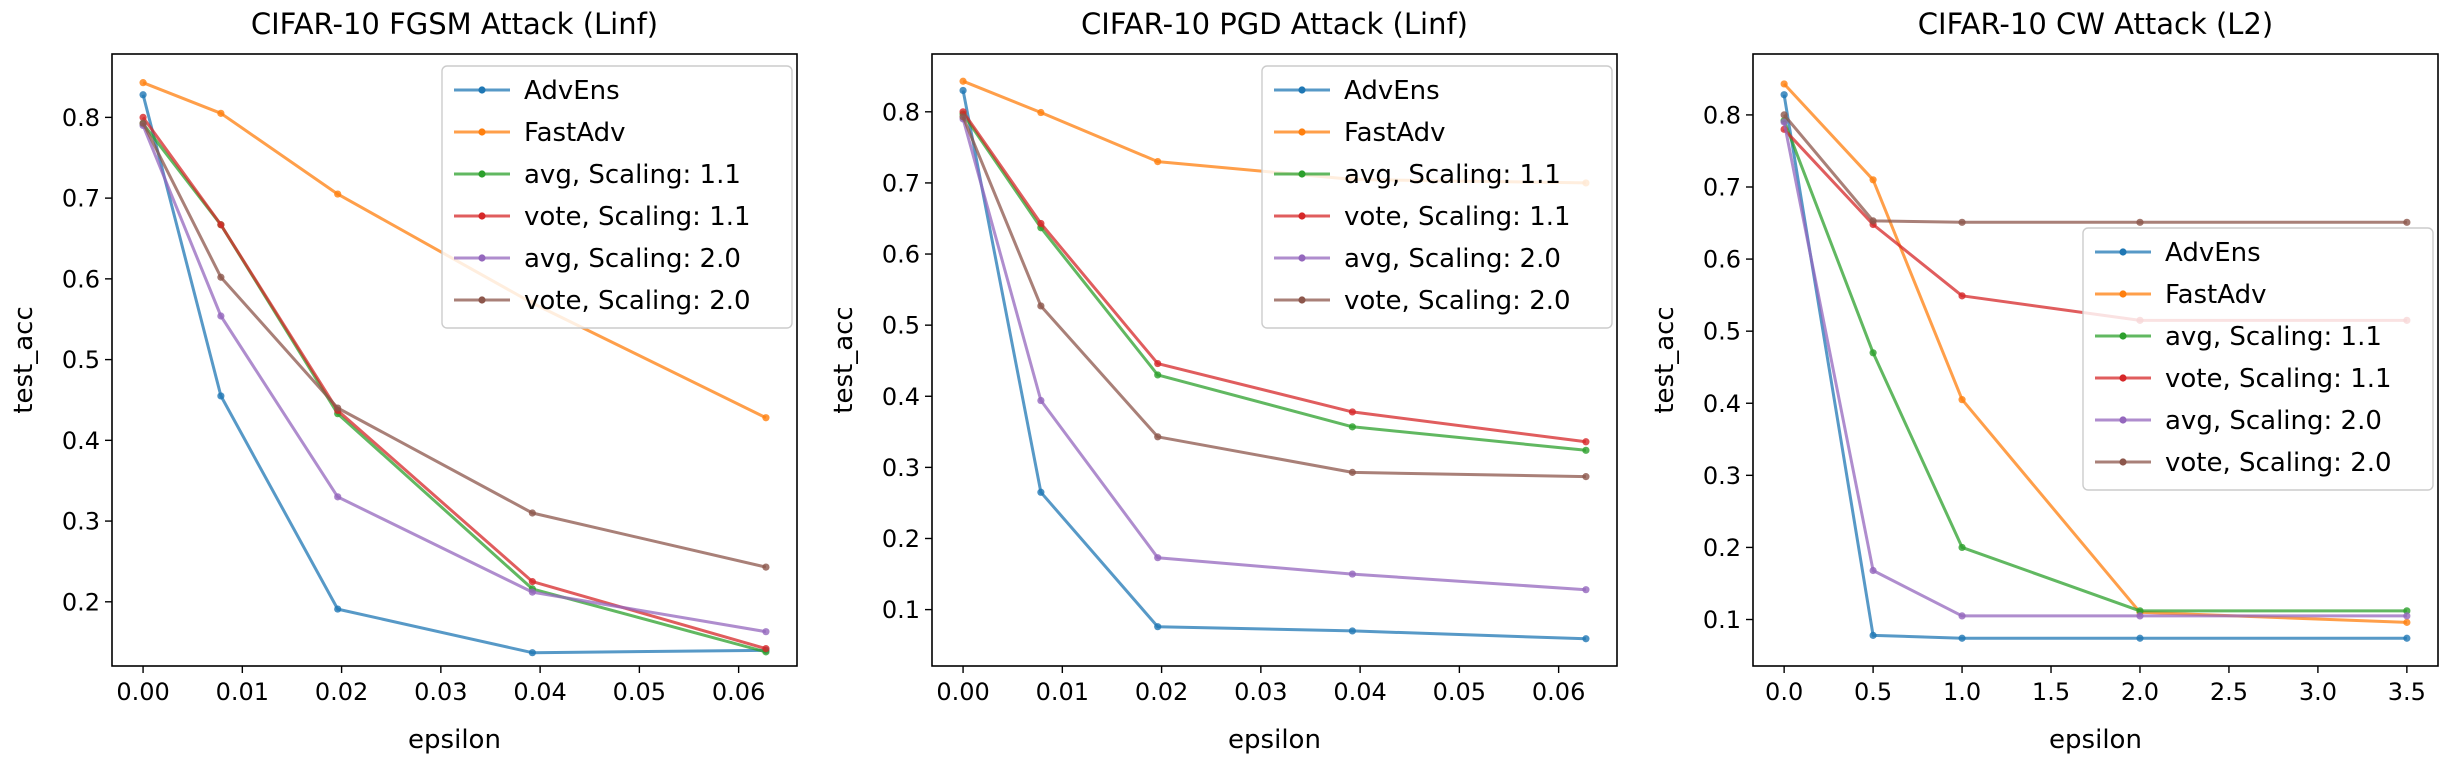 The width and height of the screenshot is (2447, 765). I want to click on x-tick-label: 0.0, so click(1784, 692).